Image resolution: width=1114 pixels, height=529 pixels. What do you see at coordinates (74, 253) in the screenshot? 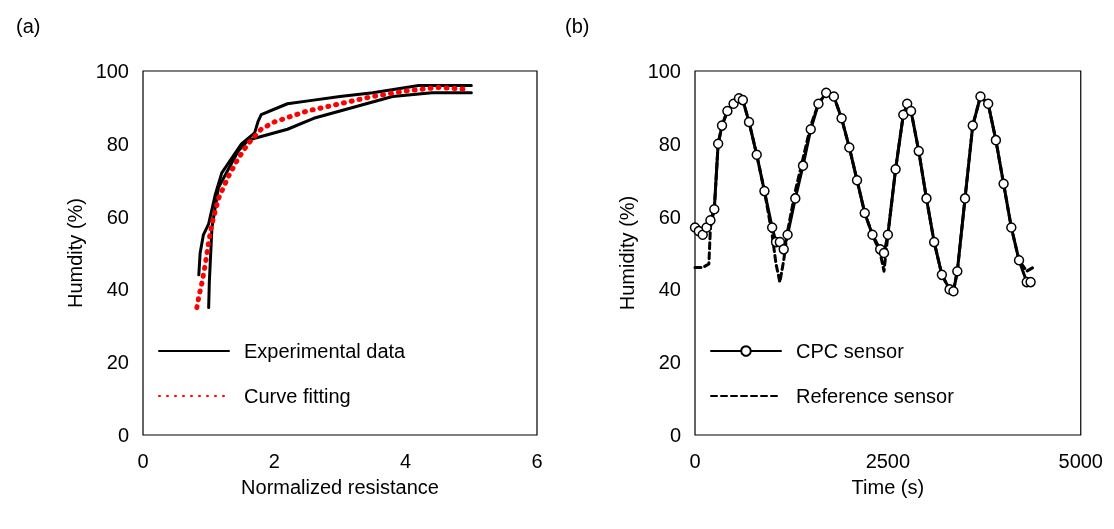
I see `y-axis-title: Humdity (%)` at bounding box center [74, 253].